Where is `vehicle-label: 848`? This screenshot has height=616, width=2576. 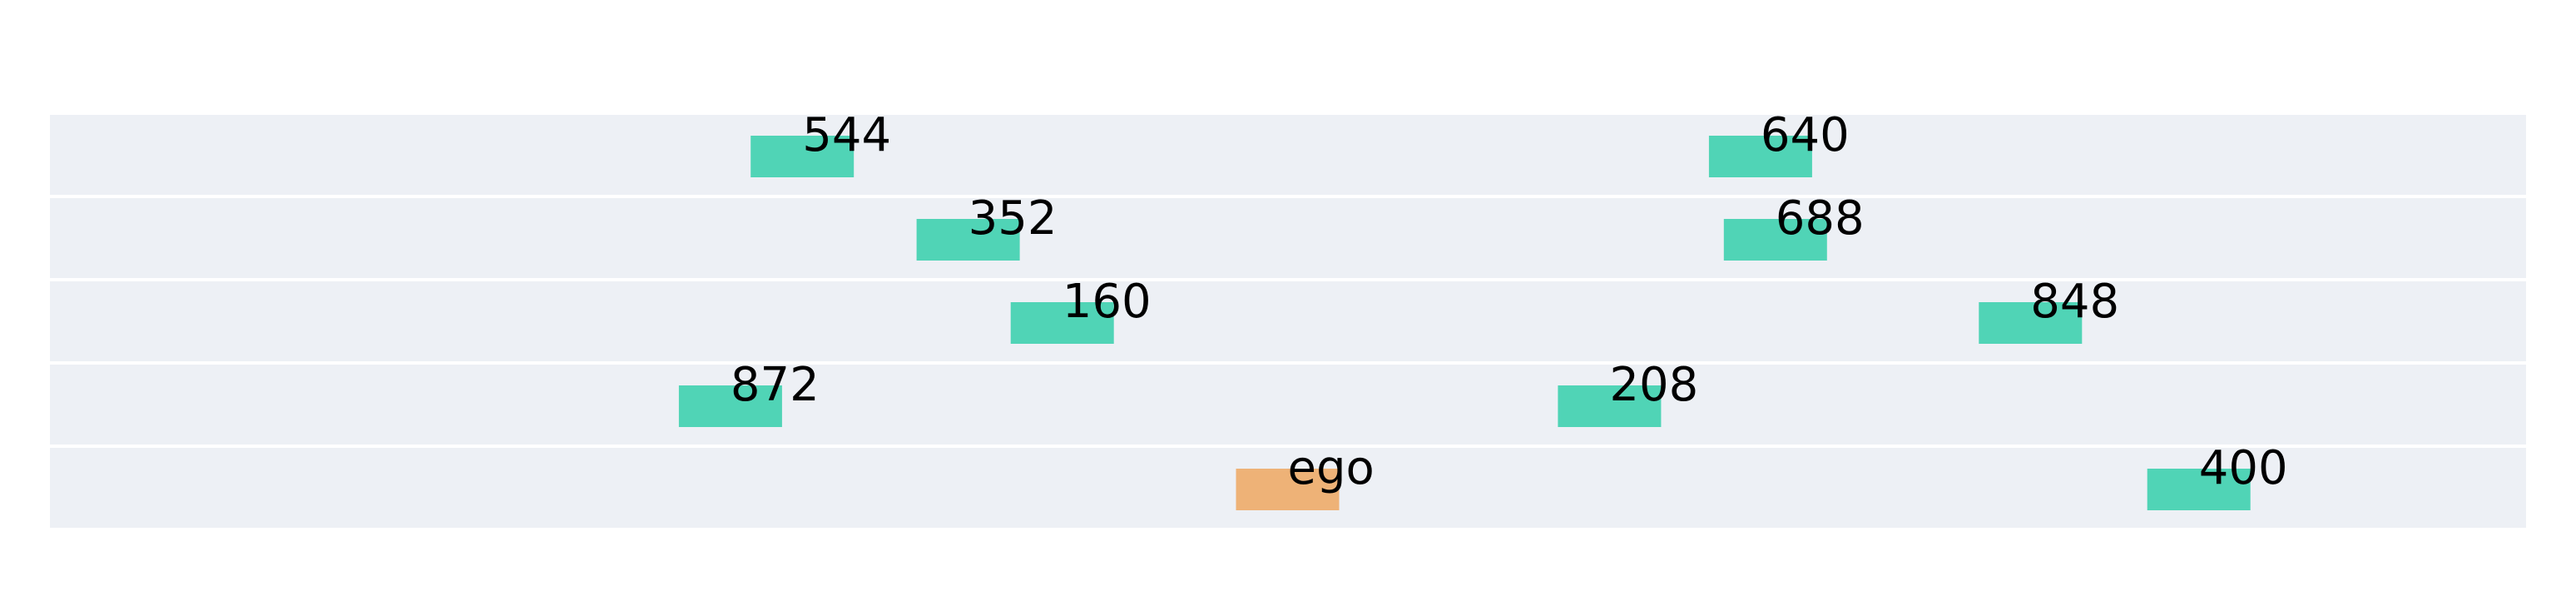 vehicle-label: 848 is located at coordinates (2074, 302).